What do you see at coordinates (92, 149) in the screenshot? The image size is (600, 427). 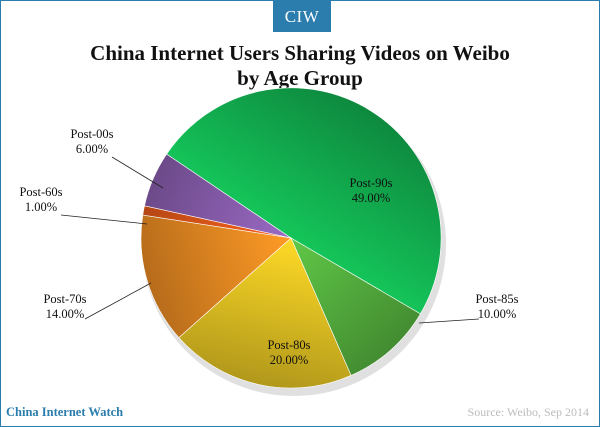 I see `slice-value-post-00s: 6.00%` at bounding box center [92, 149].